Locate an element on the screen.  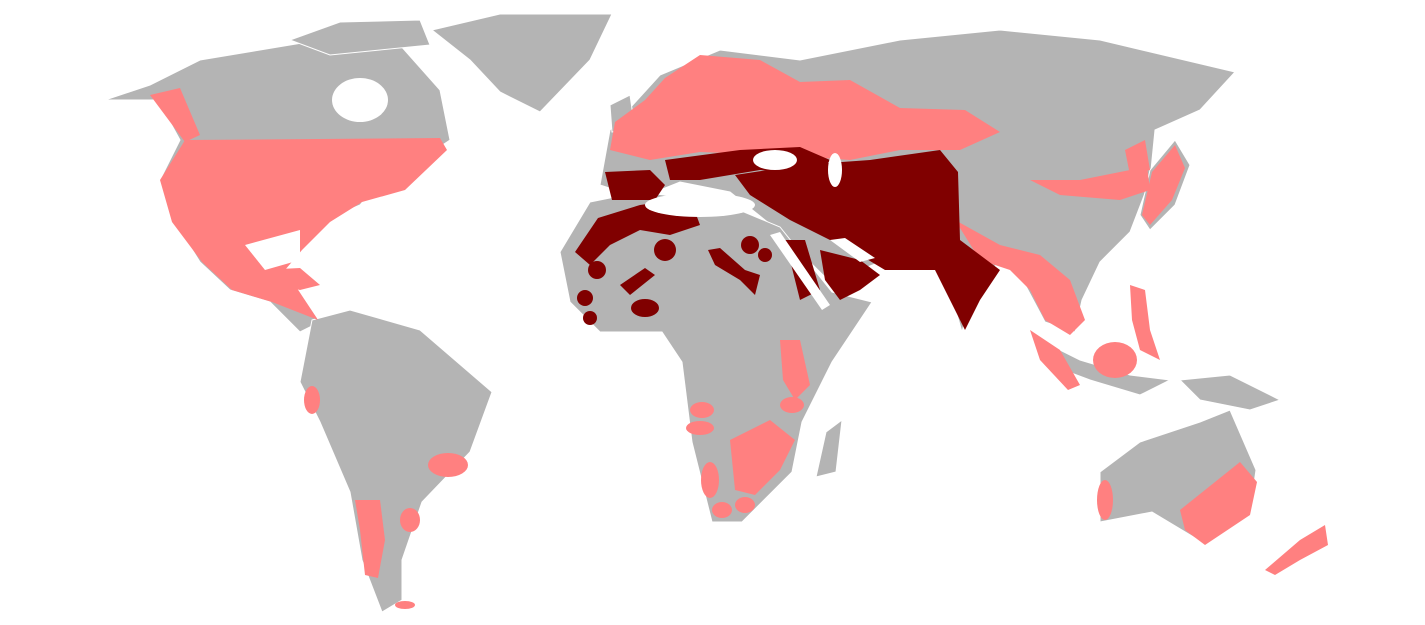
introduced-chile-argentina is located at coordinates (370, 539).